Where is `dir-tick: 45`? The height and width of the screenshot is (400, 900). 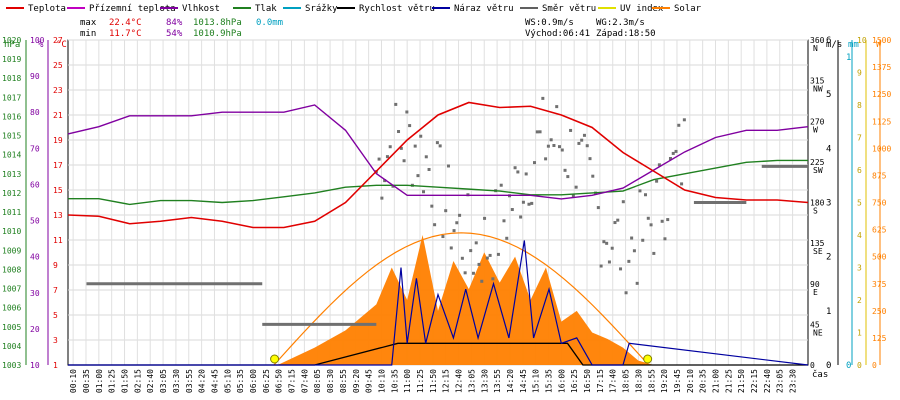 dir-tick: 45 is located at coordinates (815, 324).